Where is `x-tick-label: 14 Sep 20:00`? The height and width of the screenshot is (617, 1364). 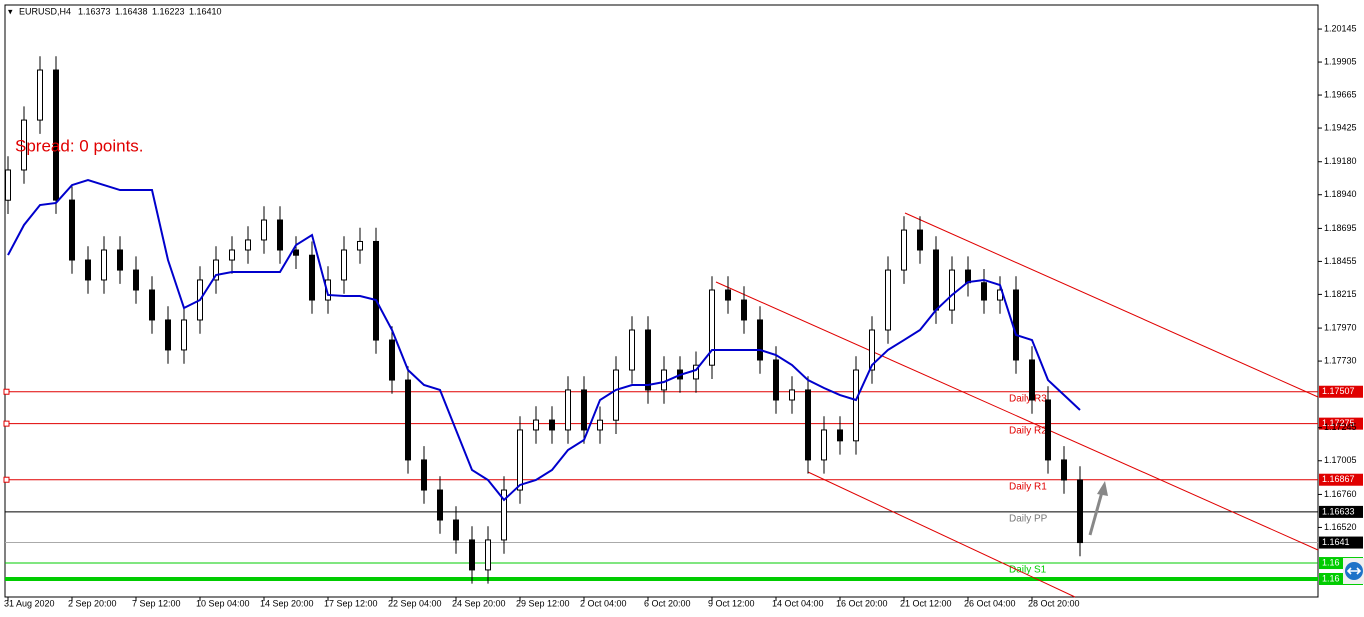 x-tick-label: 14 Sep 20:00 is located at coordinates (287, 603).